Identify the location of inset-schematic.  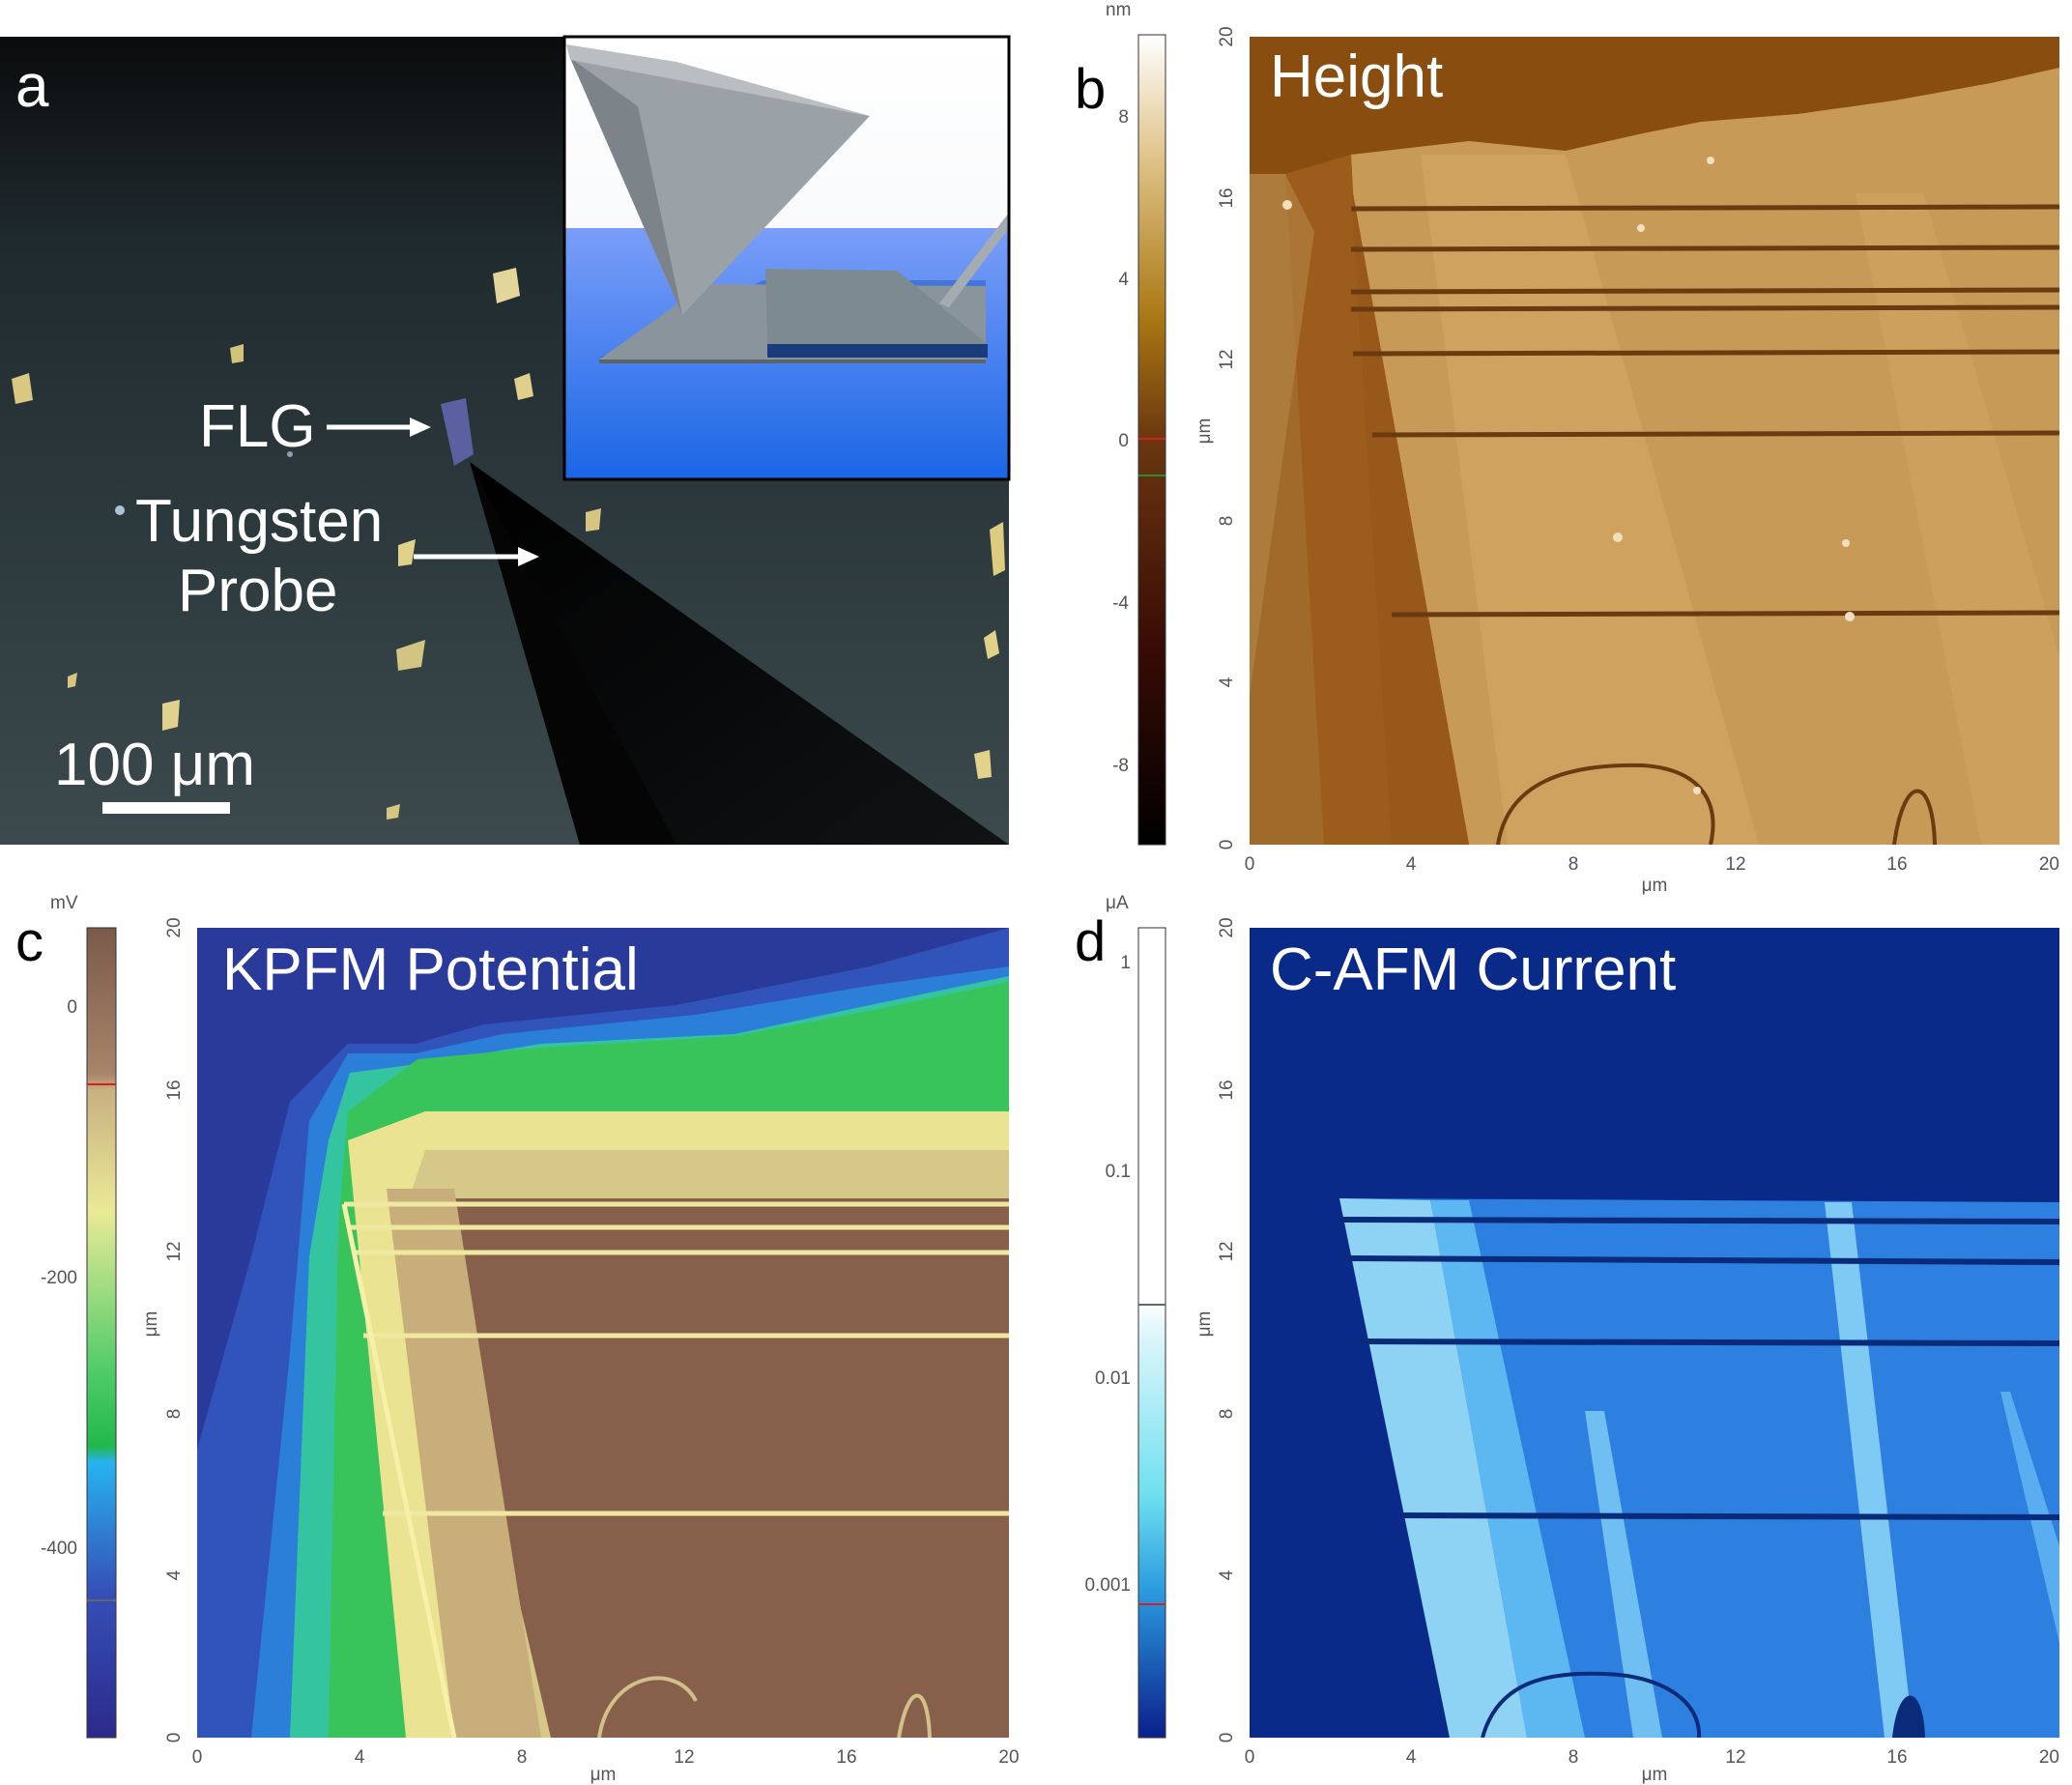
(786, 258).